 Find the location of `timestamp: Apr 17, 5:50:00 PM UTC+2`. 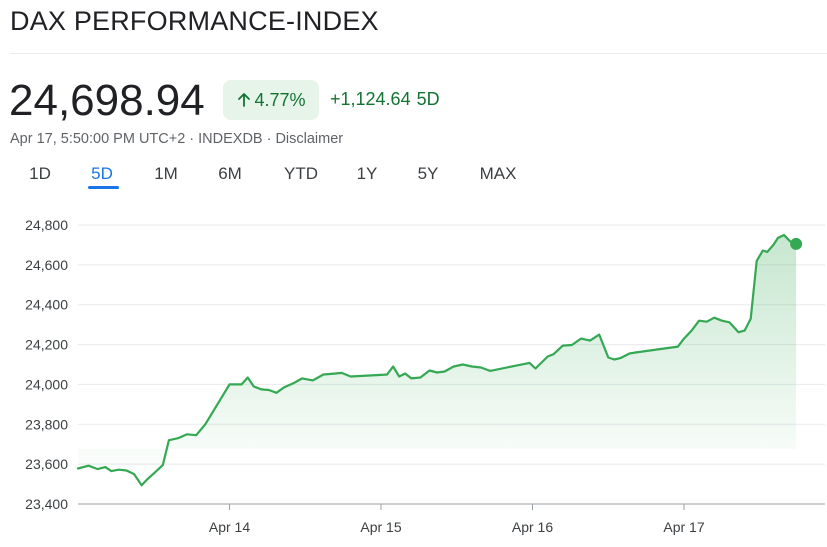

timestamp: Apr 17, 5:50:00 PM UTC+2 is located at coordinates (98, 139).